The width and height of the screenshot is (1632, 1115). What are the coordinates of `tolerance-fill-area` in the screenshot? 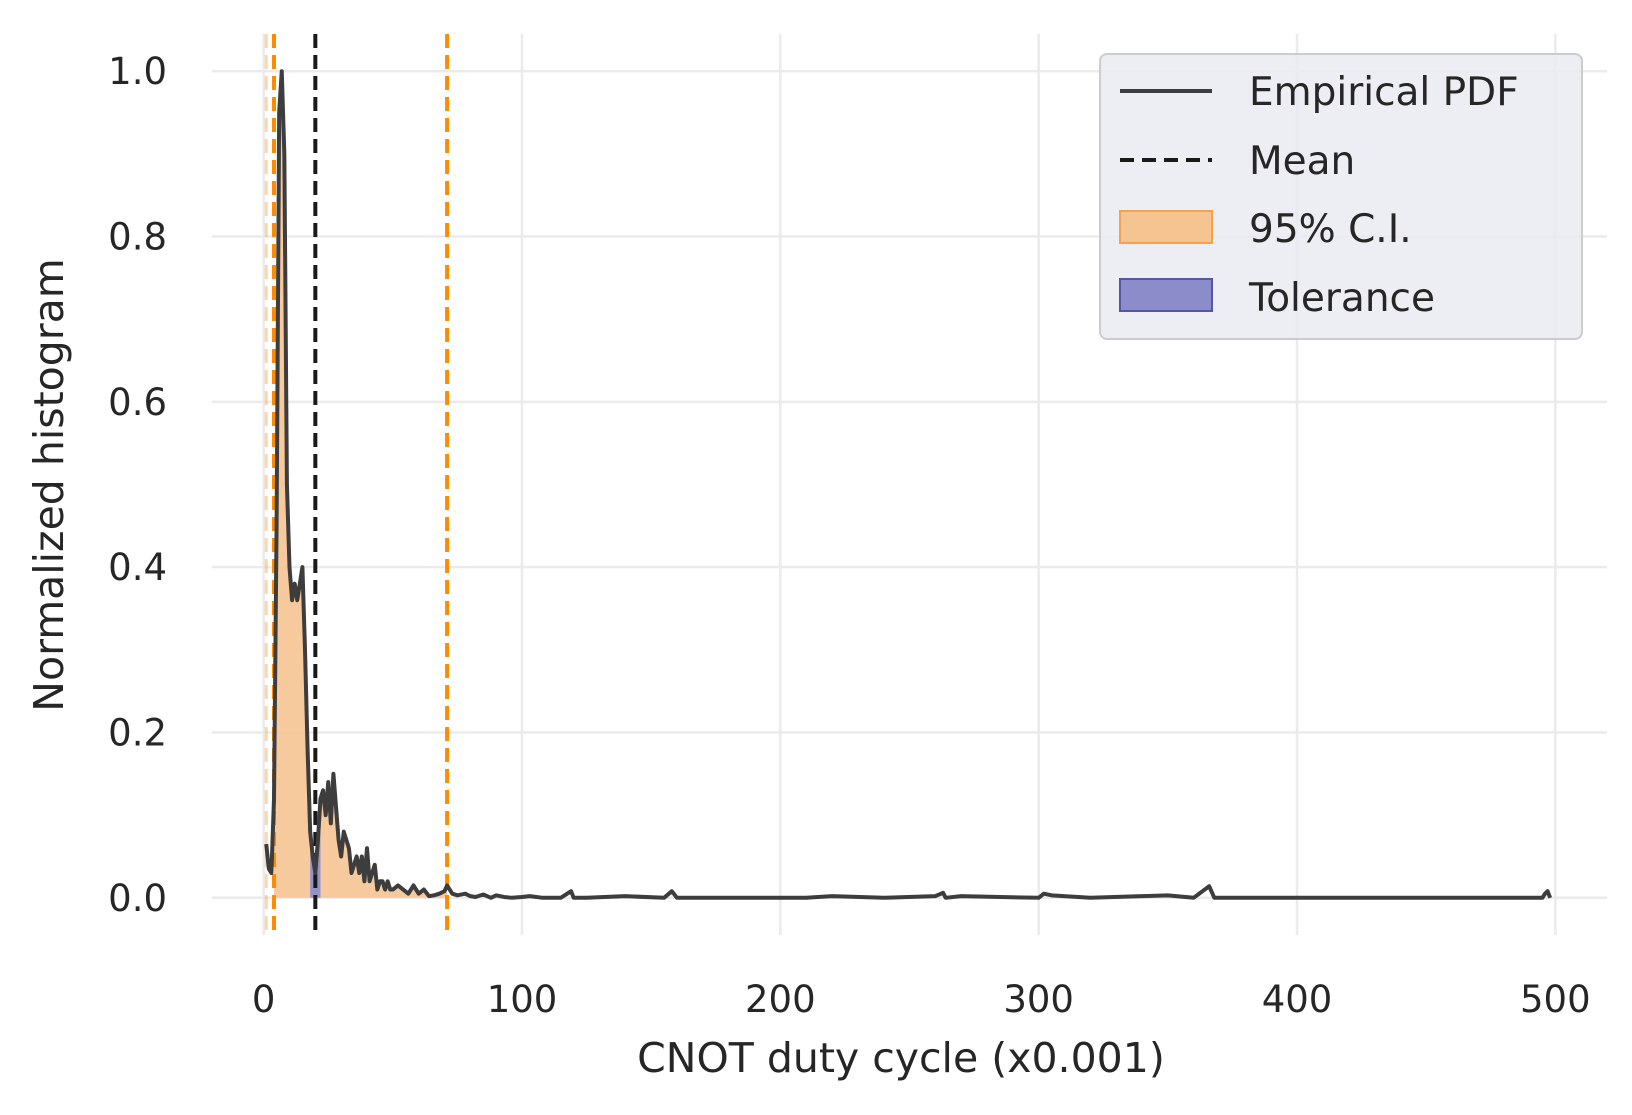 It's located at (315, 848).